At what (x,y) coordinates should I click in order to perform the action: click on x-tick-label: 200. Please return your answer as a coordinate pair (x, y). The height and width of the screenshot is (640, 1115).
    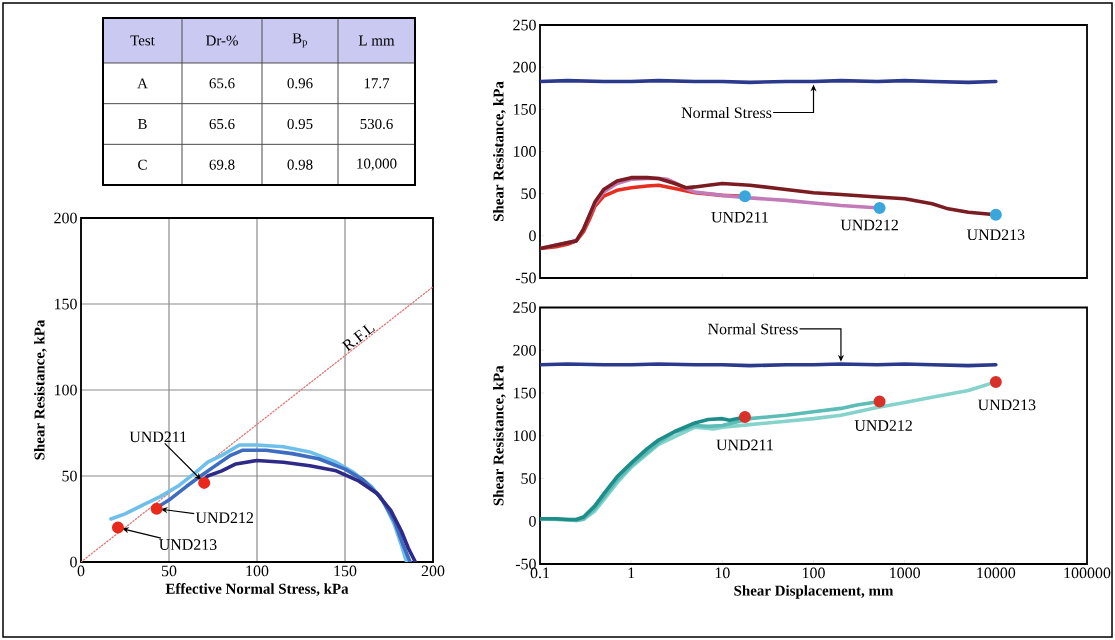
    Looking at the image, I should click on (433, 571).